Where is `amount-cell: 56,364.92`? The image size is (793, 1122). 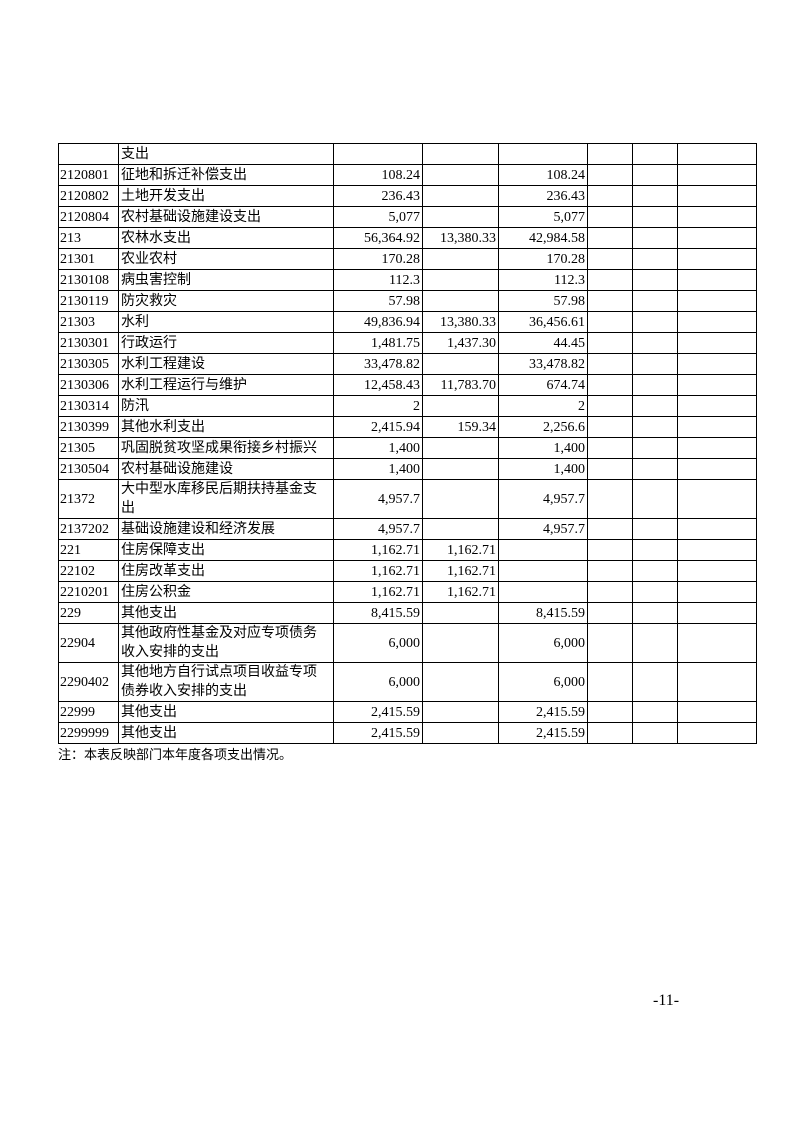
amount-cell: 56,364.92 is located at coordinates (378, 238).